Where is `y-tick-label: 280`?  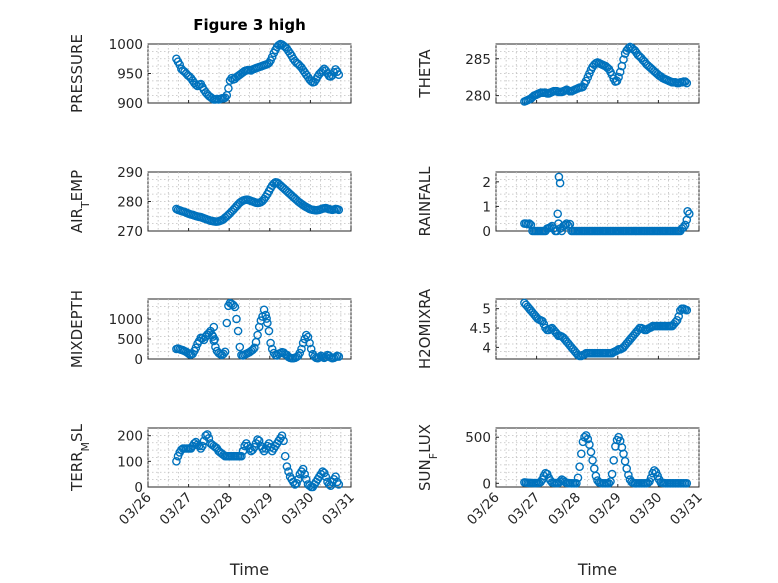
y-tick-label: 280 is located at coordinates (130, 203).